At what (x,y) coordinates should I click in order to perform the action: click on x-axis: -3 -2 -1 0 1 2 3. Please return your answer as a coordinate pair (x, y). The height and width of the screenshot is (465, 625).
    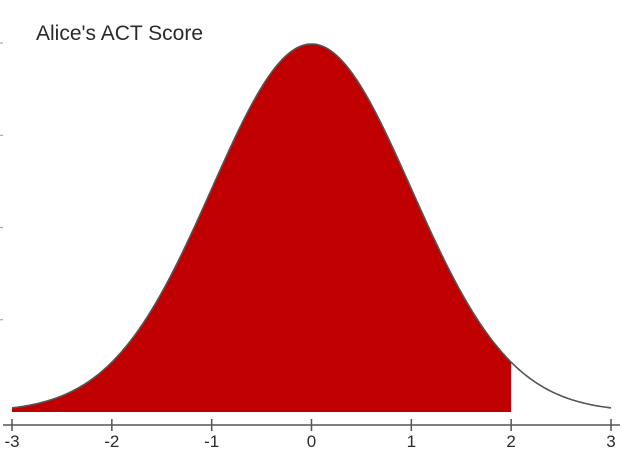
    Looking at the image, I should click on (311, 435).